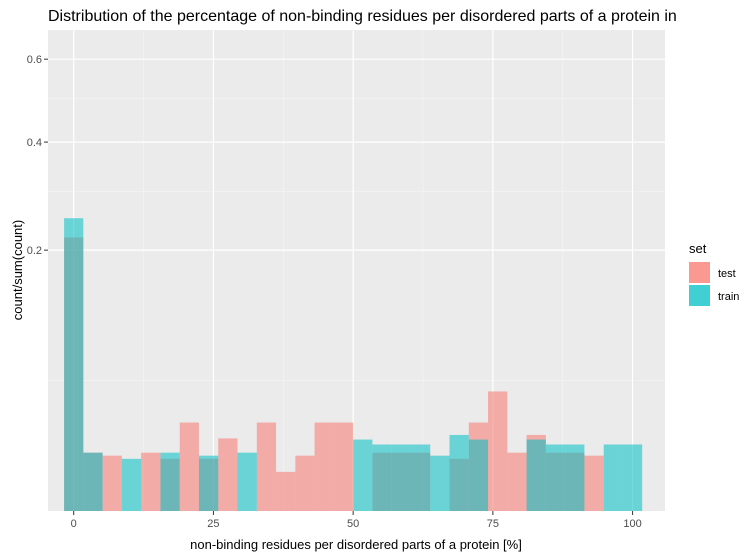 This screenshot has height=558, width=755. What do you see at coordinates (699, 272) in the screenshot?
I see `legend-key-test` at bounding box center [699, 272].